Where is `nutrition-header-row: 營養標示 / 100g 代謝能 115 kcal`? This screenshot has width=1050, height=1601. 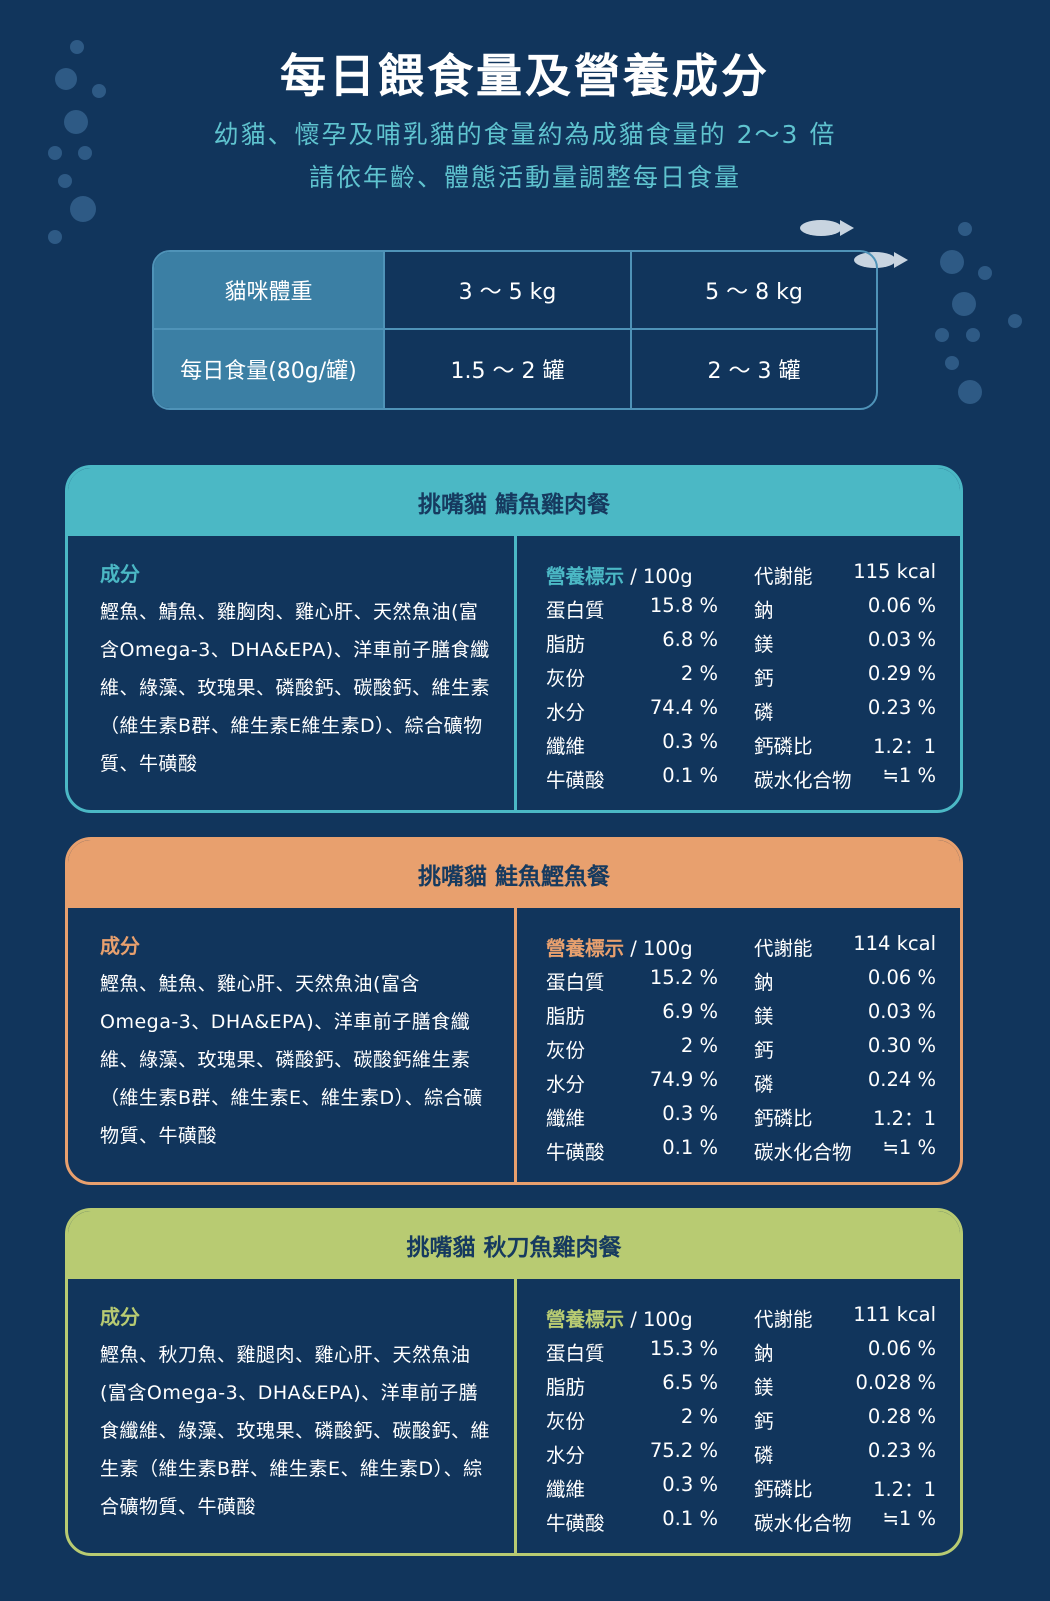 nutrition-header-row: 營養標示 / 100g 代謝能 115 kcal is located at coordinates (741, 577).